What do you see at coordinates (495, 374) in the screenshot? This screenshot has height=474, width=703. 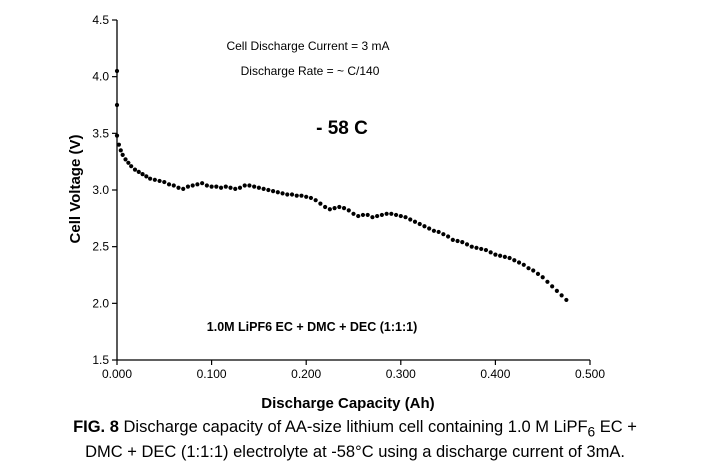 I see `x-tick-label: 0.400` at bounding box center [495, 374].